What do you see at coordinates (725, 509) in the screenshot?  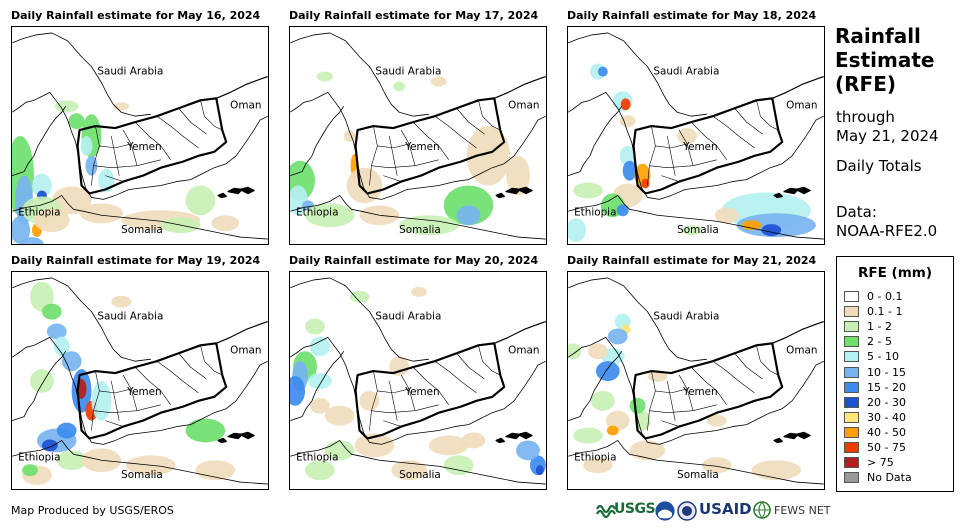 I see `usaid-wordmark: USAID` at bounding box center [725, 509].